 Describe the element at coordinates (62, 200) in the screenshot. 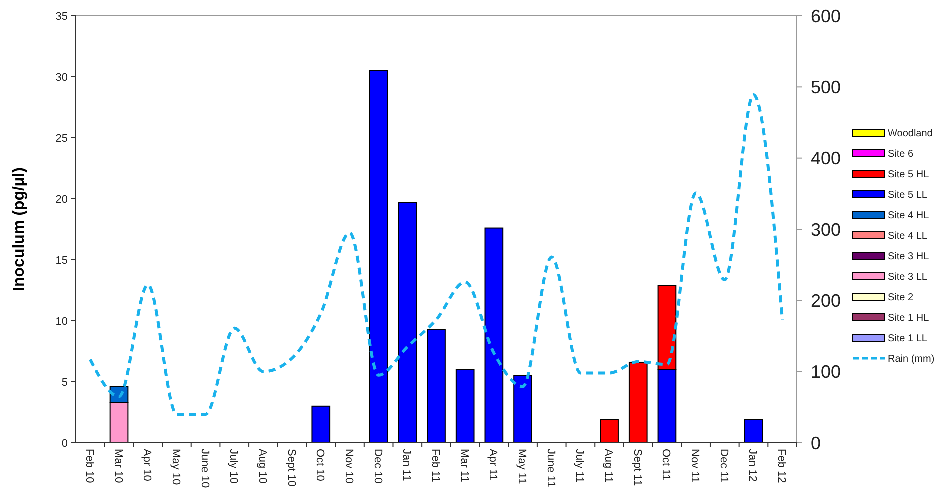

I see `y-tick-label: 20` at that location.